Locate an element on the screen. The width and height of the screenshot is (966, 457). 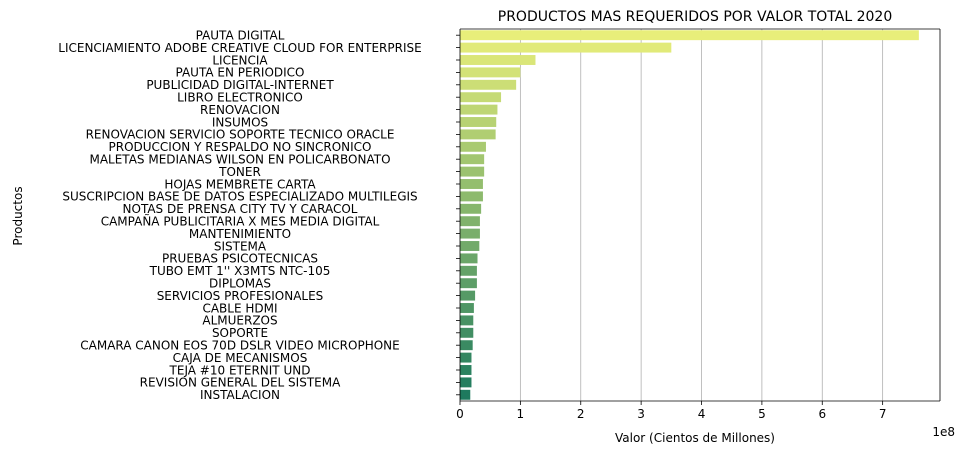
category-label: DIPLOMAS is located at coordinates (240, 284).